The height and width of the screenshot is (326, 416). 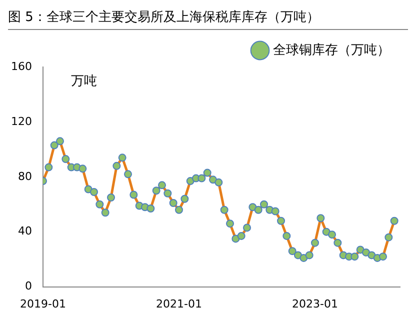 What do you see at coordinates (43, 303) in the screenshot?
I see `x-tick-label: 2019-01` at bounding box center [43, 303].